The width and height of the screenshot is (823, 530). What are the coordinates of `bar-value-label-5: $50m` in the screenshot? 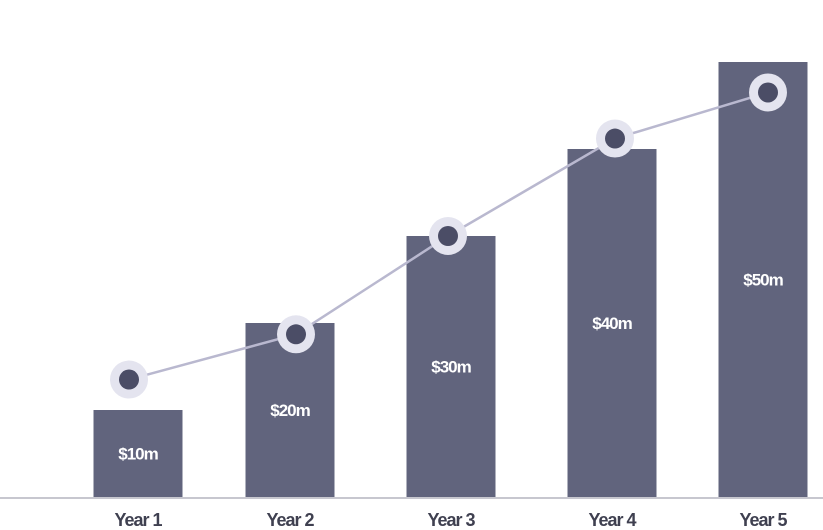 It's located at (763, 280).